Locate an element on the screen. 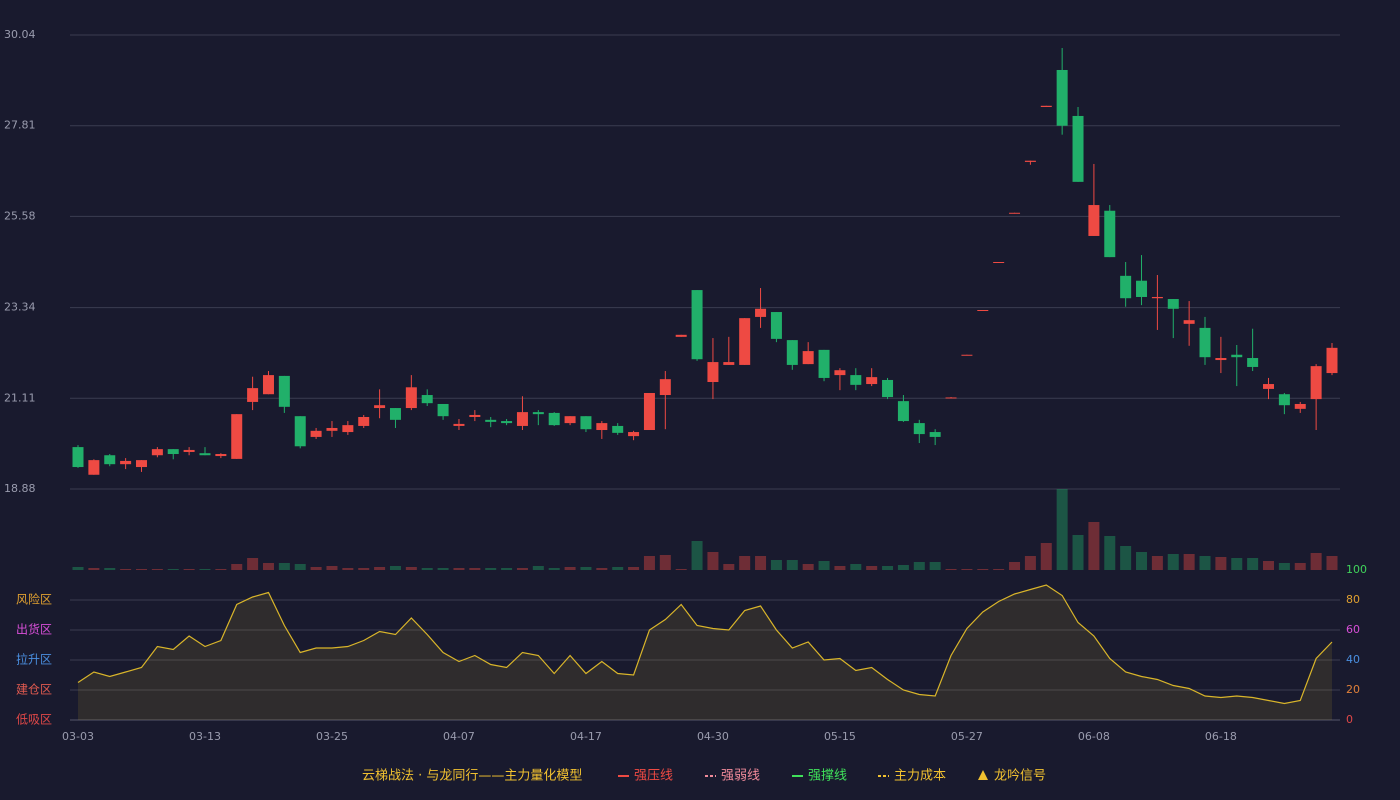 This screenshot has width=1400, height=800. x-tick-label: 05-27 is located at coordinates (967, 736).